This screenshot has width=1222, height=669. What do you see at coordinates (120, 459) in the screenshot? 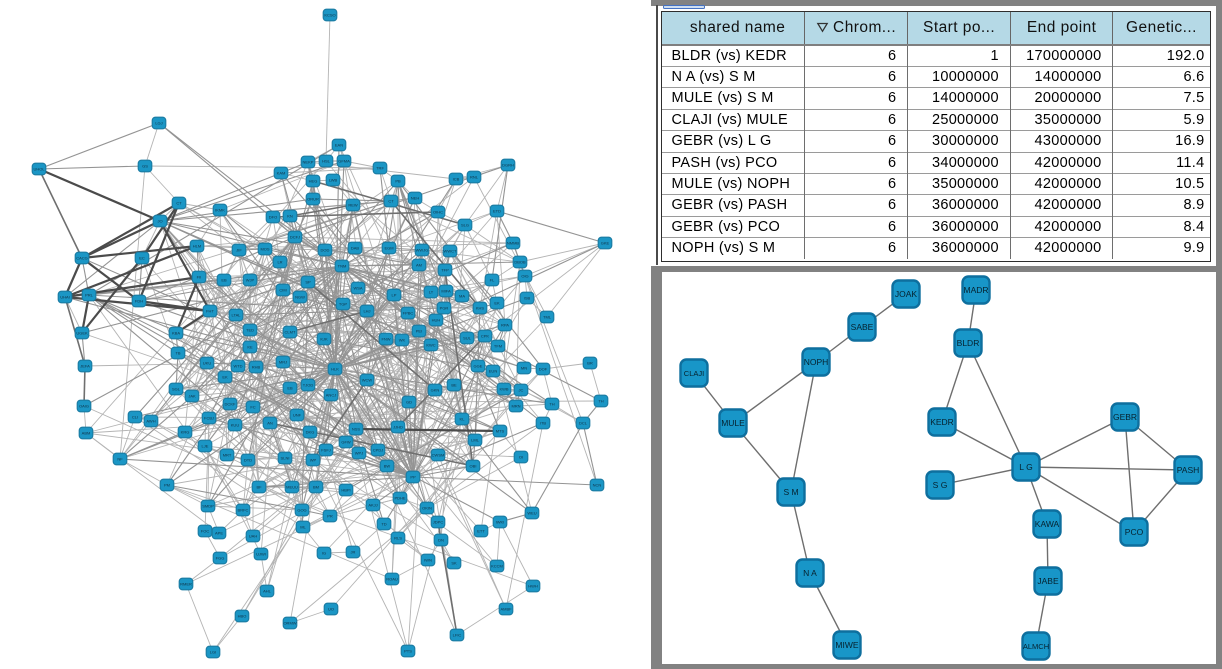
I see `svg-text: NF` at bounding box center [120, 459].